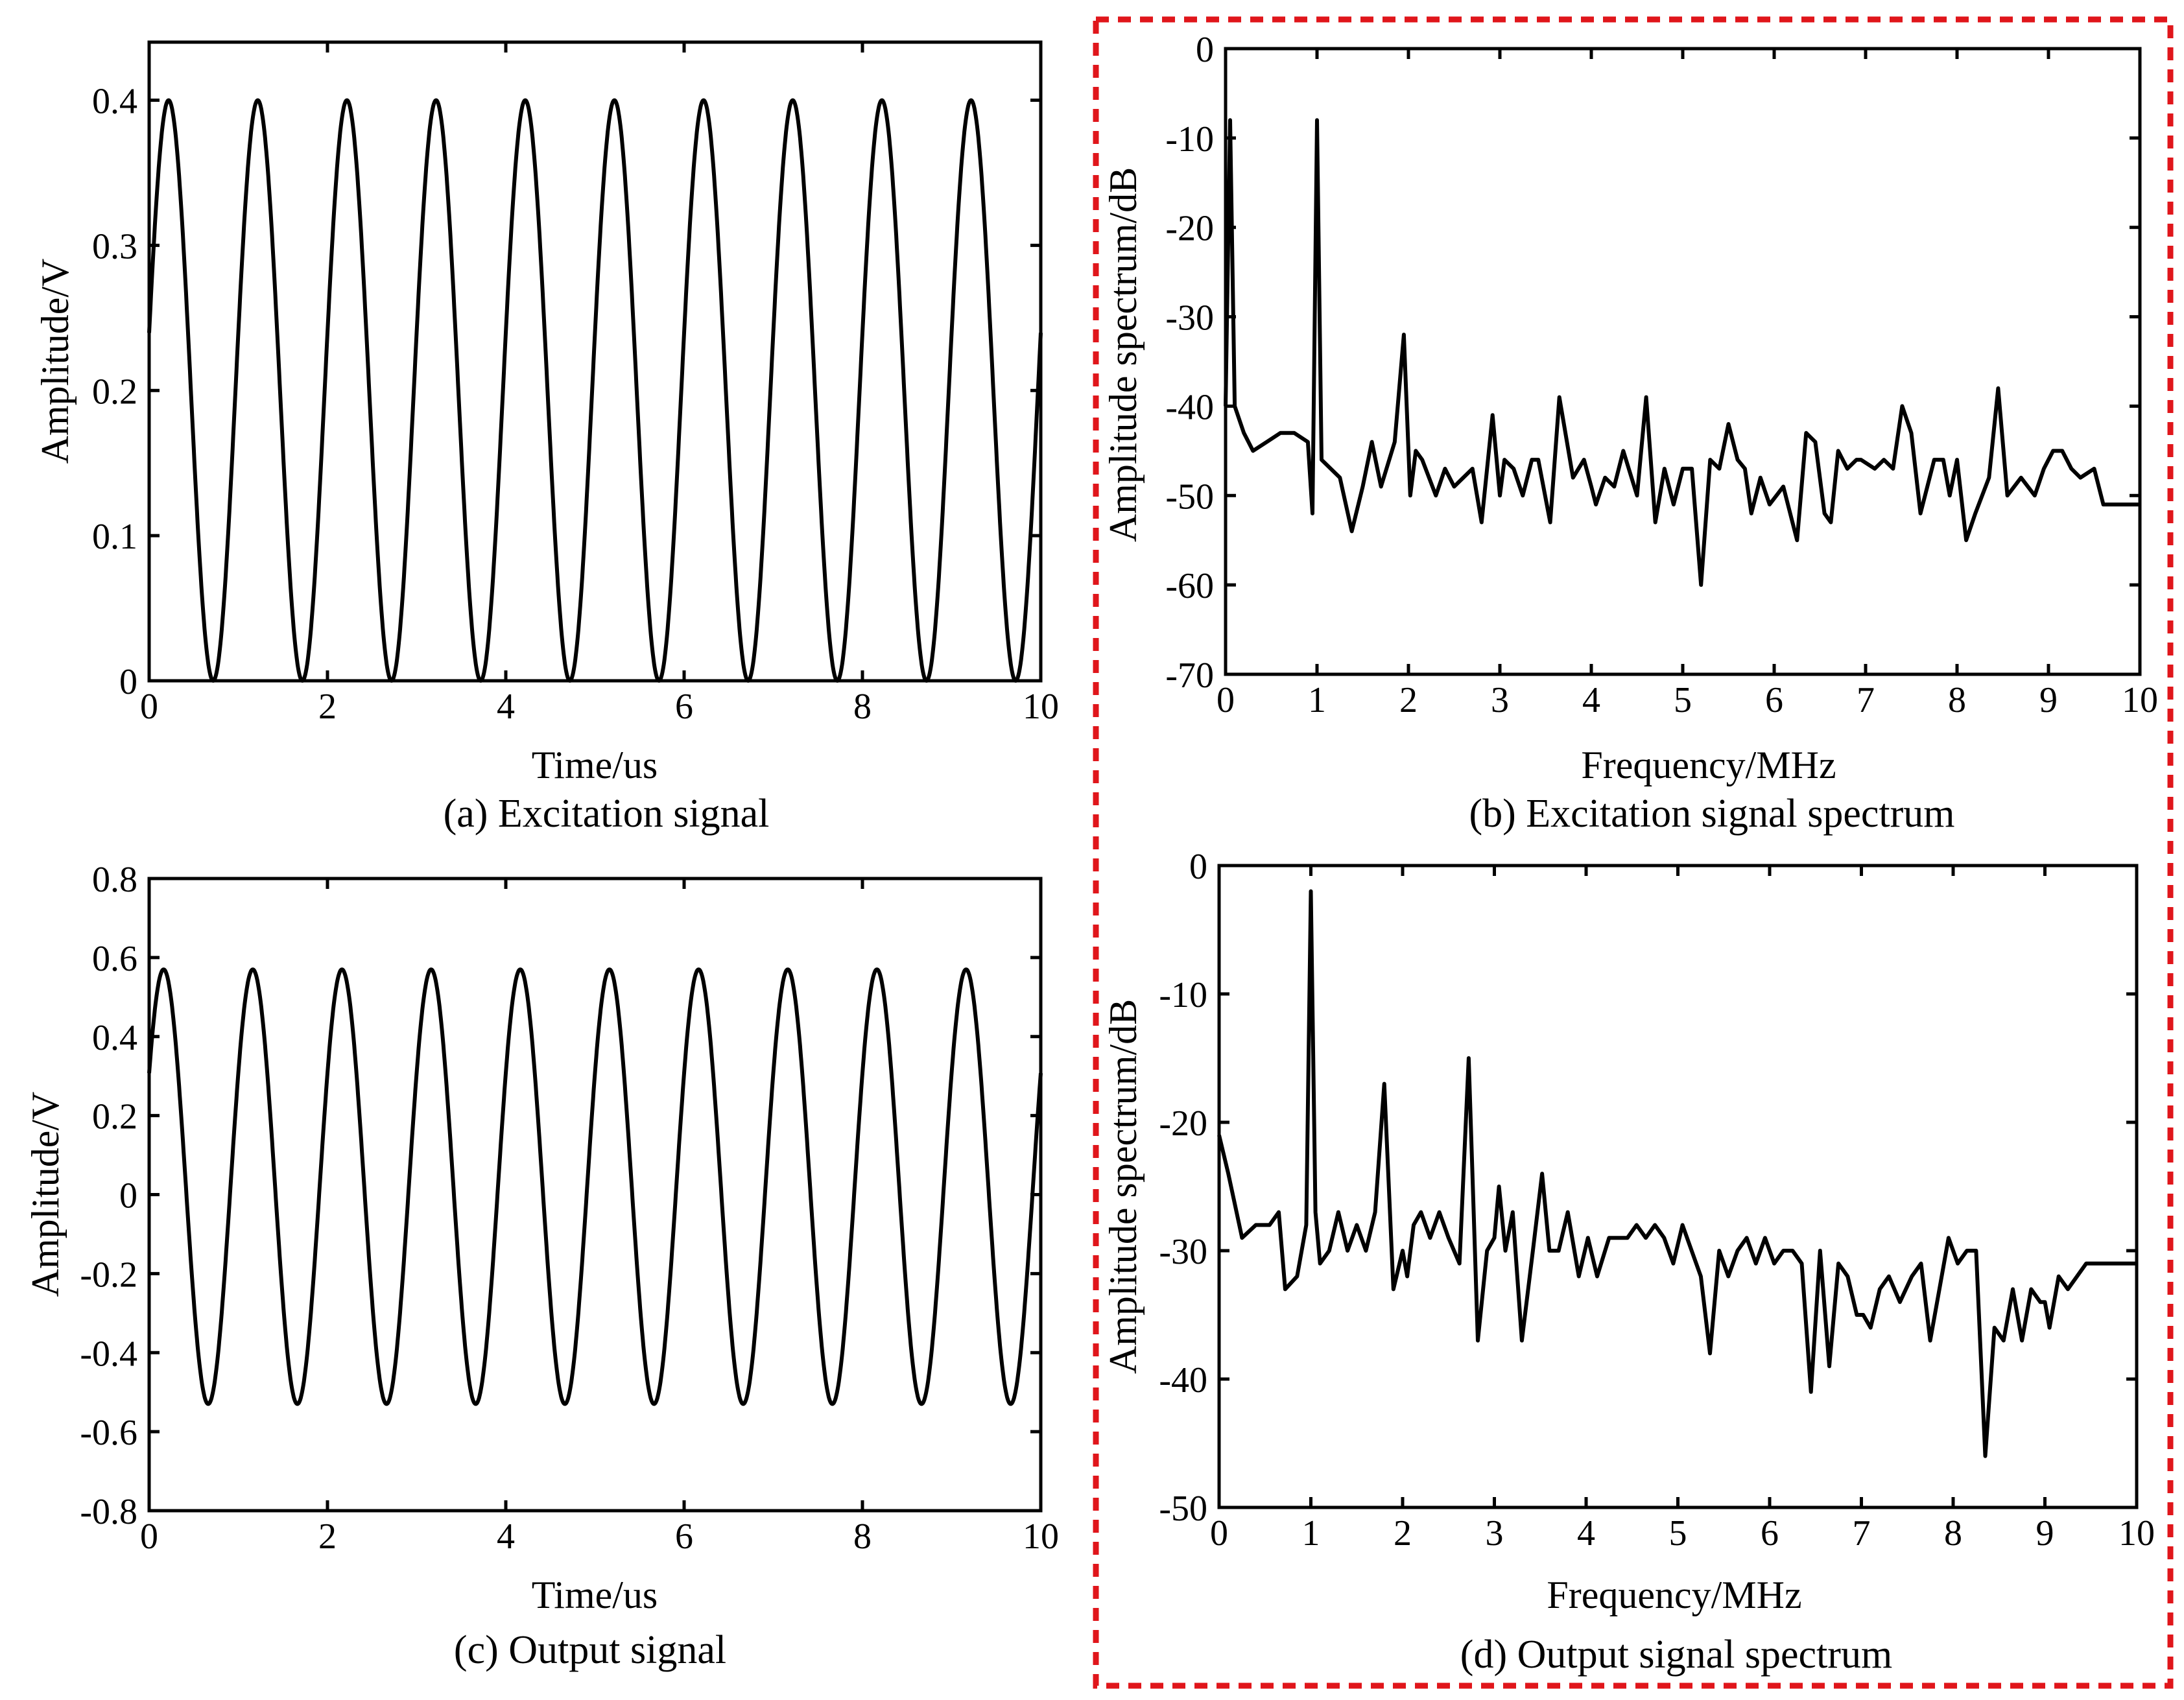  What do you see at coordinates (1183, 1509) in the screenshot?
I see `y-tick-label-d: -50` at bounding box center [1183, 1509].